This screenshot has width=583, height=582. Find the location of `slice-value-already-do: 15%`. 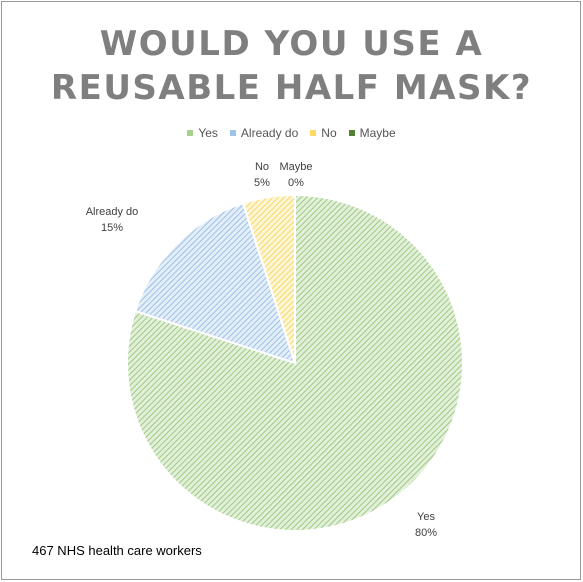

slice-value-already-do: 15% is located at coordinates (112, 228).